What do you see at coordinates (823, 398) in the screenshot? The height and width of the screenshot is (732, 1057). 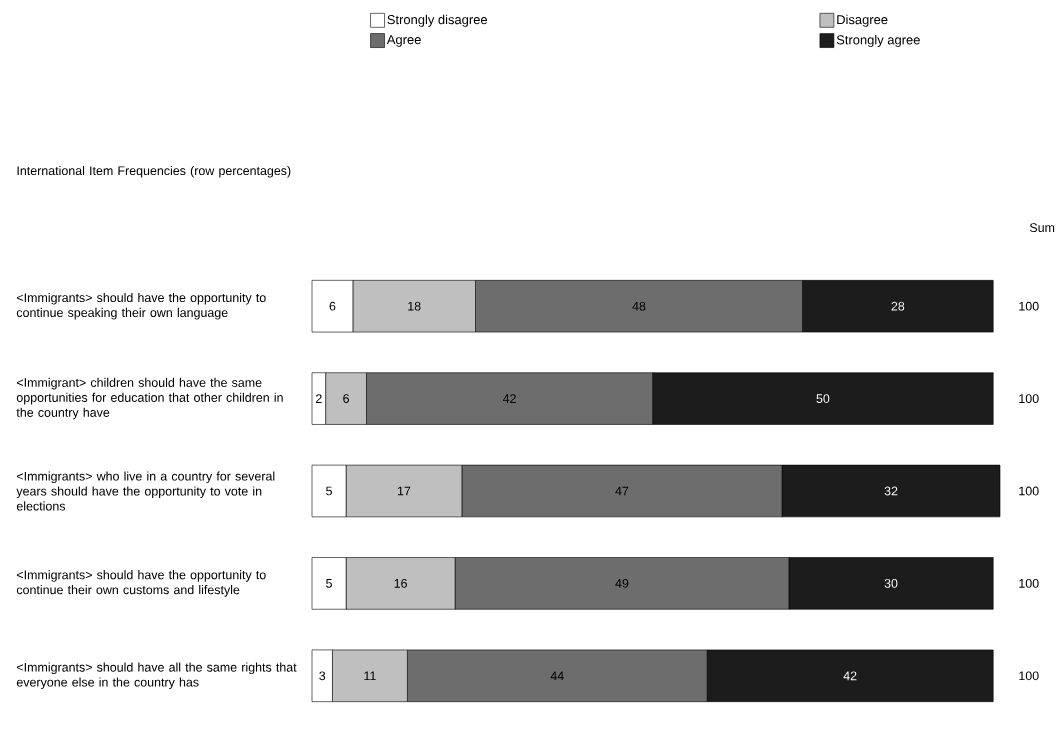 I see `data-label: 50` at bounding box center [823, 398].